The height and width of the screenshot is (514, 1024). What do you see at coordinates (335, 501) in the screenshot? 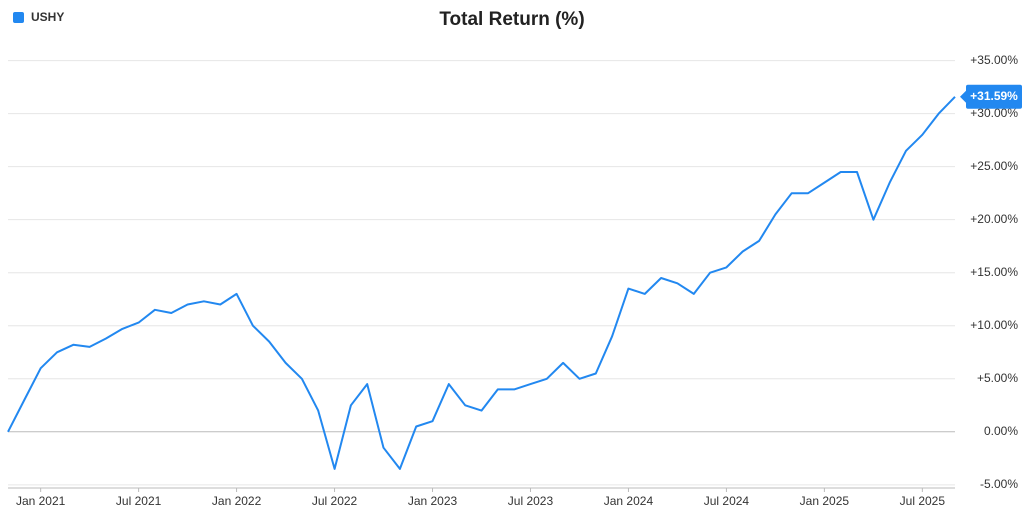
I see `x-tick-label: Jul 2022` at bounding box center [335, 501].